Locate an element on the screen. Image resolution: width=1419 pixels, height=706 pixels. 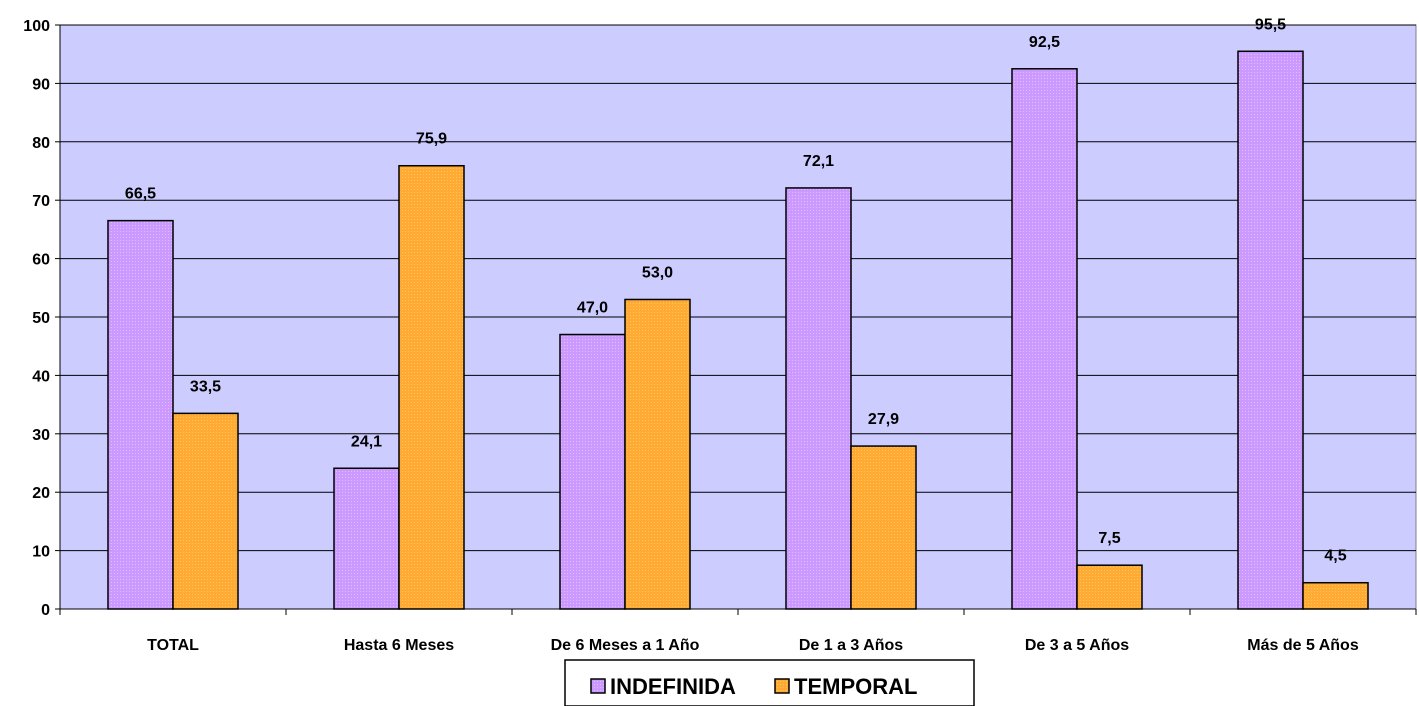
legend-label: TEMPORAL is located at coordinates (855, 686).